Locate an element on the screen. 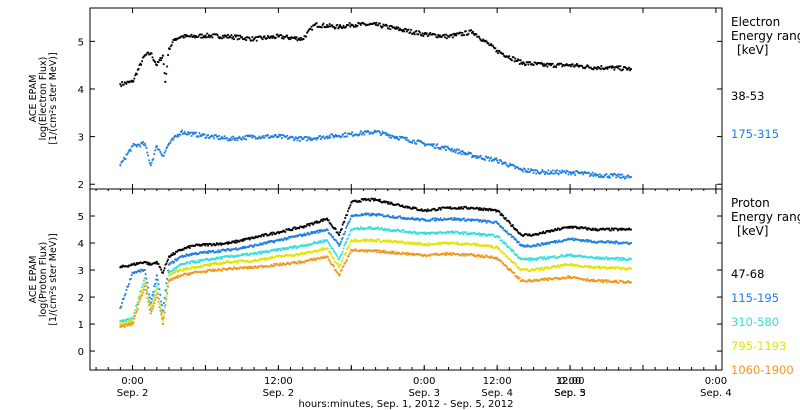 The width and height of the screenshot is (800, 410). electron-legend-entry: 175-315 is located at coordinates (755, 134).